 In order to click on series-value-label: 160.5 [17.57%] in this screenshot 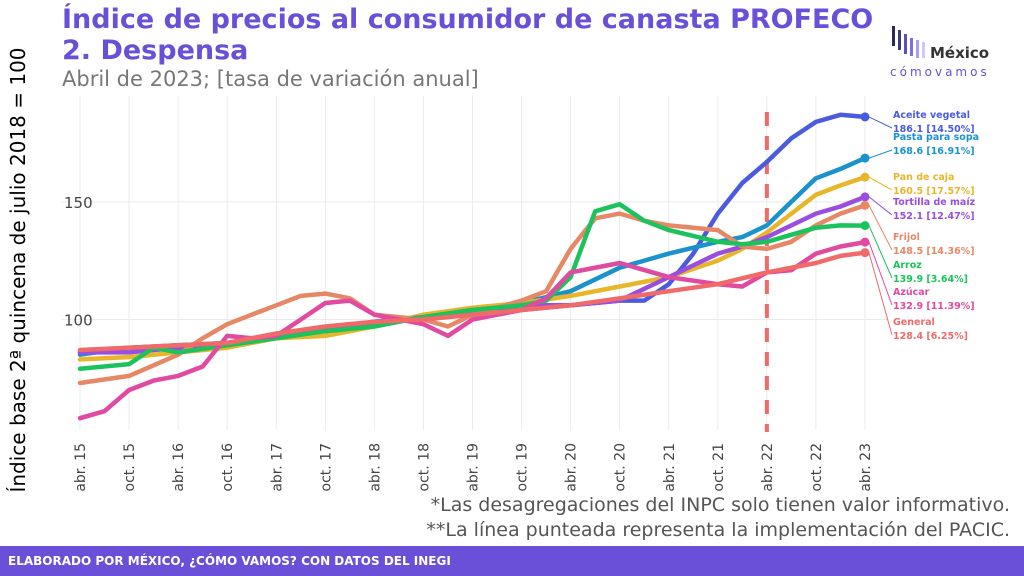, I will do `click(934, 191)`.